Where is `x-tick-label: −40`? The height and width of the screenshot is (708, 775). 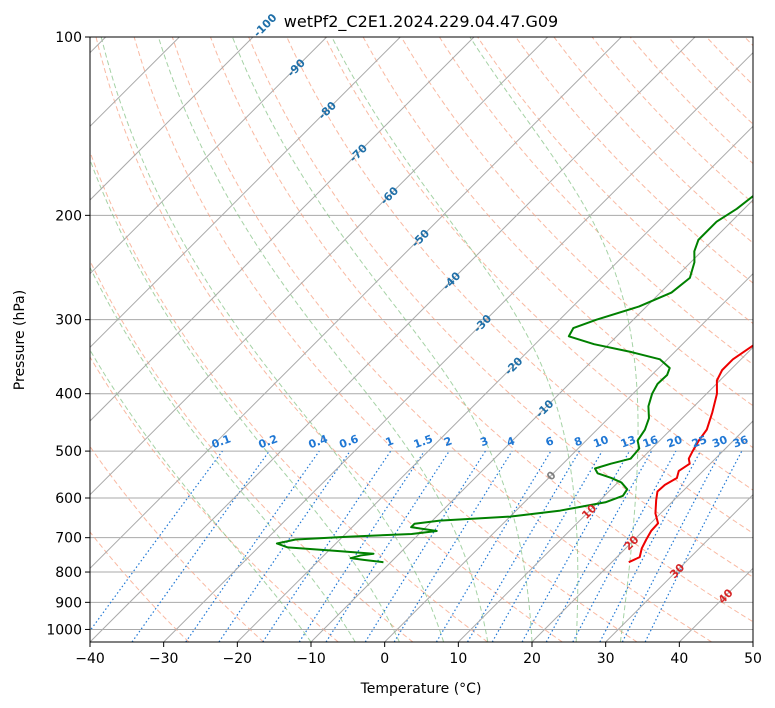 x-tick-label: −40 is located at coordinates (90, 659).